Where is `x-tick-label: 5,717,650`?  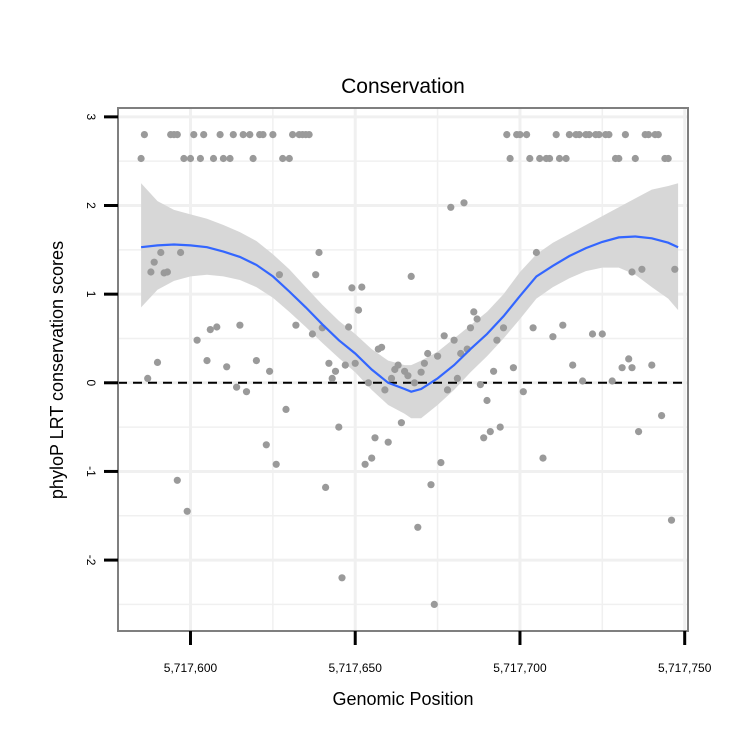
x-tick-label: 5,717,650 is located at coordinates (356, 668).